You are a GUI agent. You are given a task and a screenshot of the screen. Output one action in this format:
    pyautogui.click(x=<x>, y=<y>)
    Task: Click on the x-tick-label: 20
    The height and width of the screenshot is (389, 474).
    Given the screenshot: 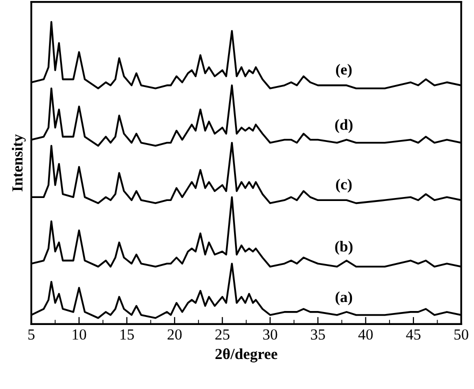 What is the action you would take?
    pyautogui.click(x=175, y=334)
    